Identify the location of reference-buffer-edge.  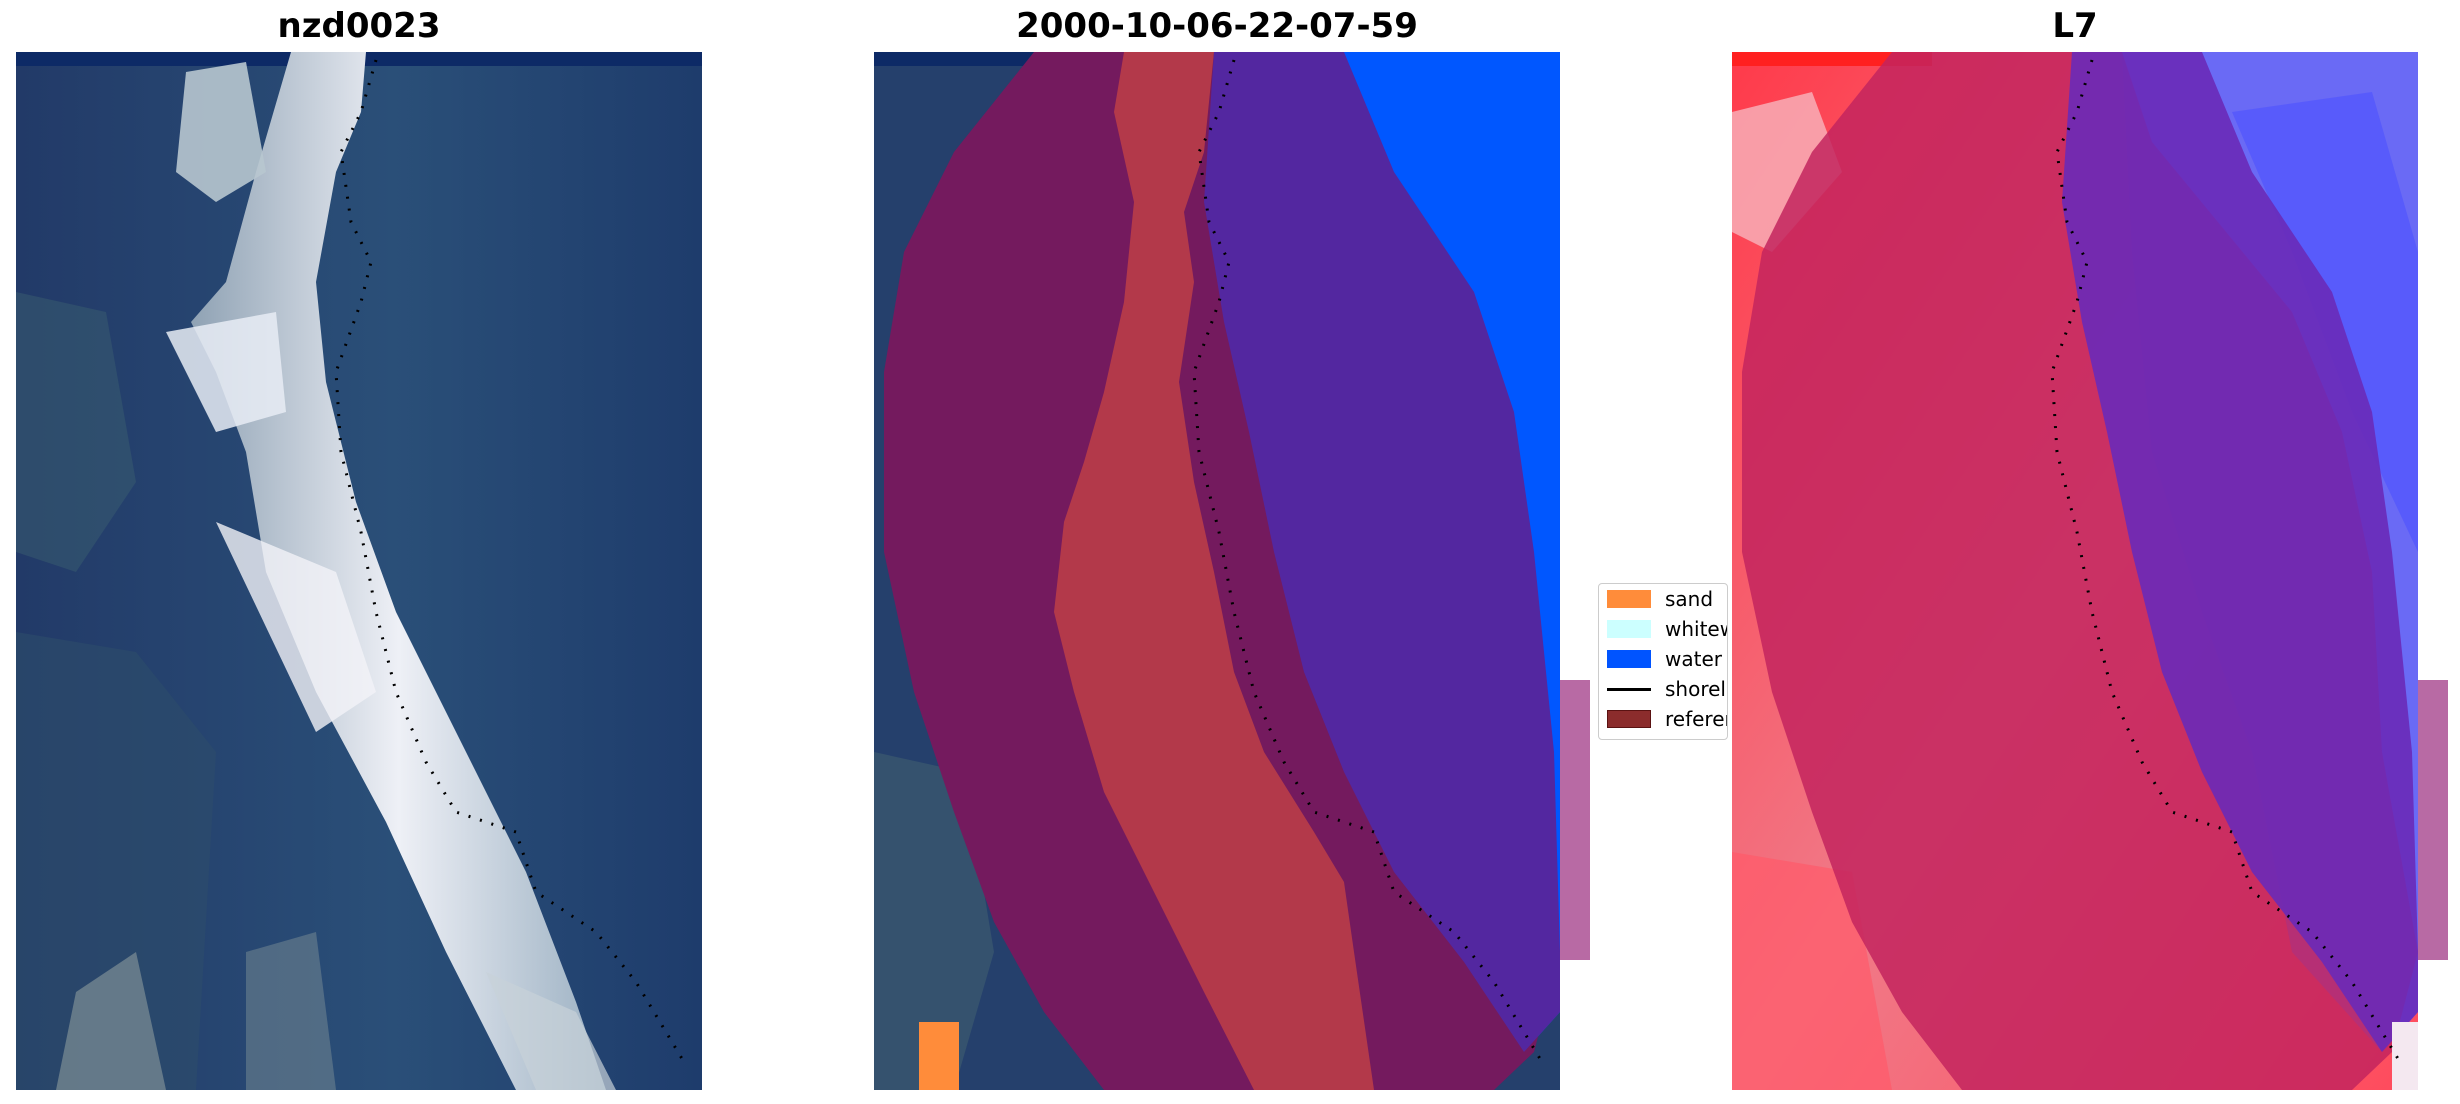
(1575, 820).